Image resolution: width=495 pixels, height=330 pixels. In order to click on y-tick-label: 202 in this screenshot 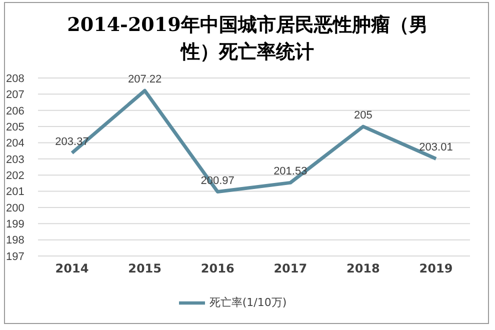, I will do `click(15, 176)`.